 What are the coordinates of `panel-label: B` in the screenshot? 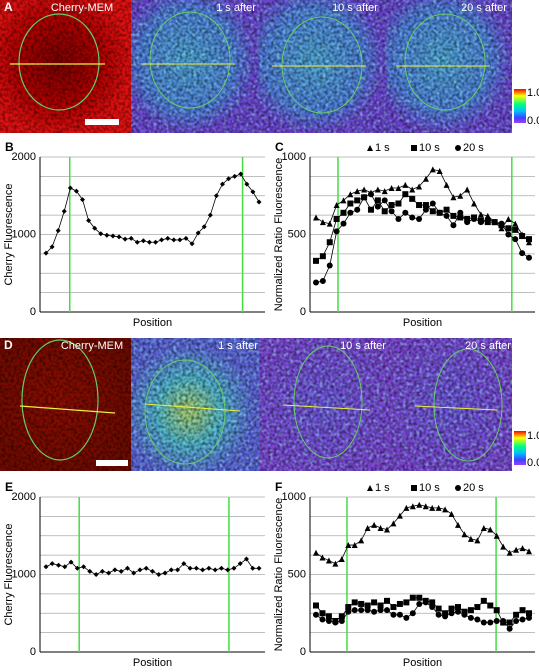 It's located at (9, 147).